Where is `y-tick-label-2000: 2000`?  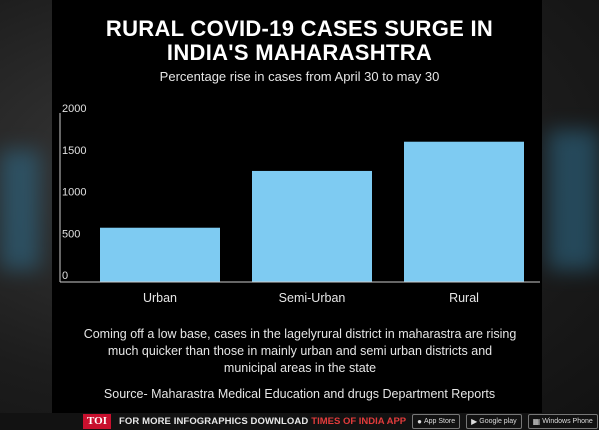 y-tick-label-2000: 2000 is located at coordinates (74, 109).